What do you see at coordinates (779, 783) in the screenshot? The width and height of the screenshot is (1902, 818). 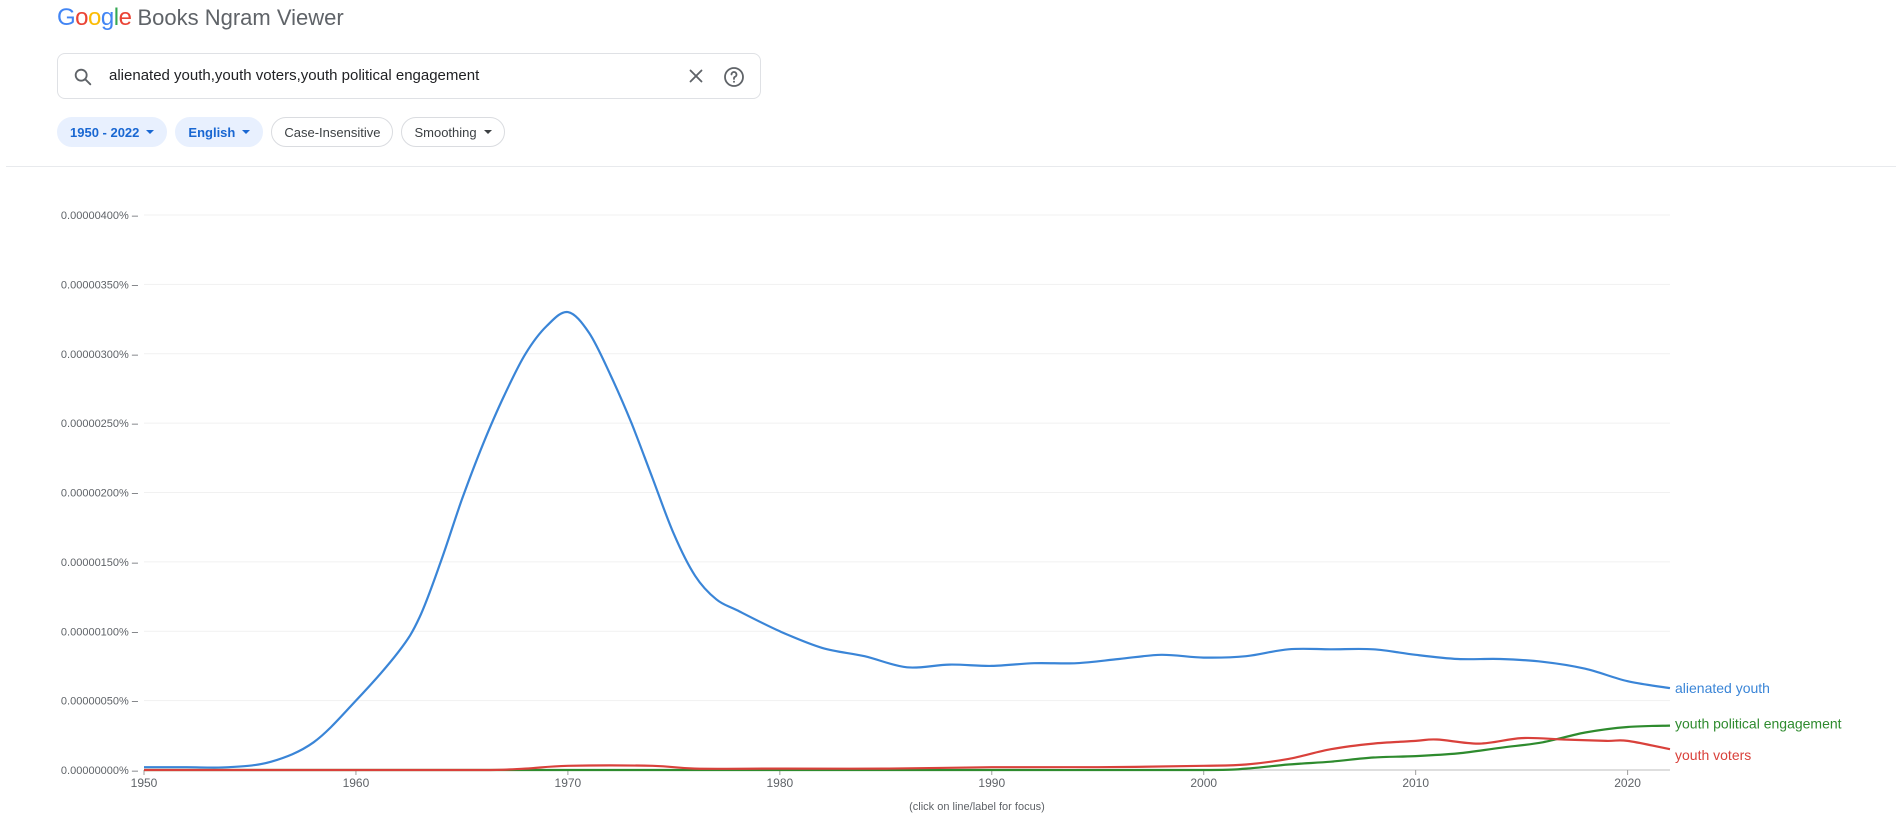 I see `x-tick-label: 1980` at bounding box center [779, 783].